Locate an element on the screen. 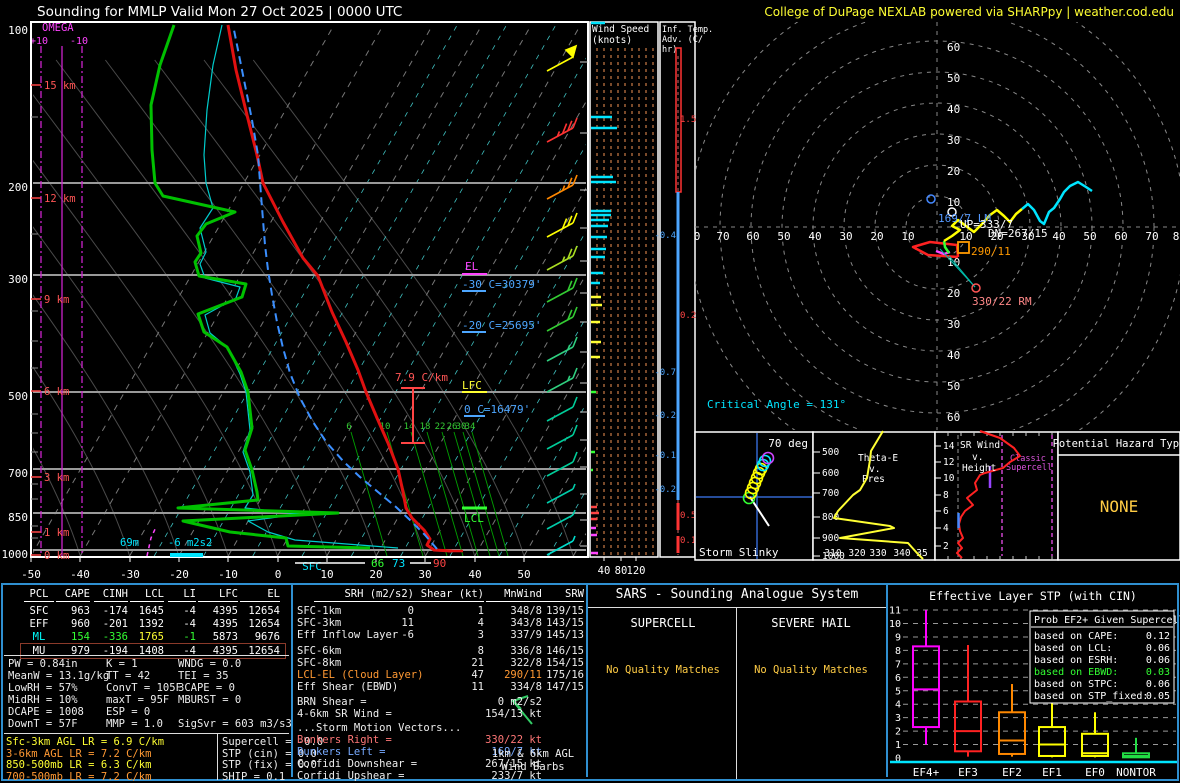 This screenshot has width=1180, height=783. wind-speed-title: Wind Speed is located at coordinates (620, 29).